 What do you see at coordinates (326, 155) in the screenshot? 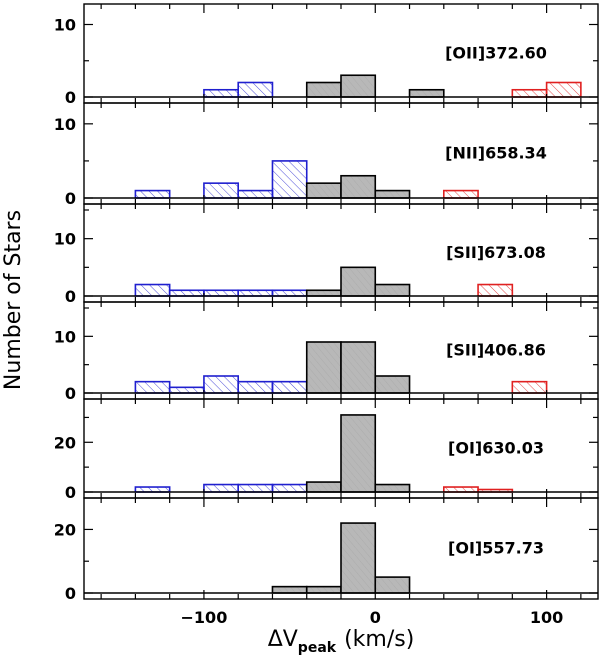
I see `panel-2: 0 10 [NII]658.34` at bounding box center [326, 155].